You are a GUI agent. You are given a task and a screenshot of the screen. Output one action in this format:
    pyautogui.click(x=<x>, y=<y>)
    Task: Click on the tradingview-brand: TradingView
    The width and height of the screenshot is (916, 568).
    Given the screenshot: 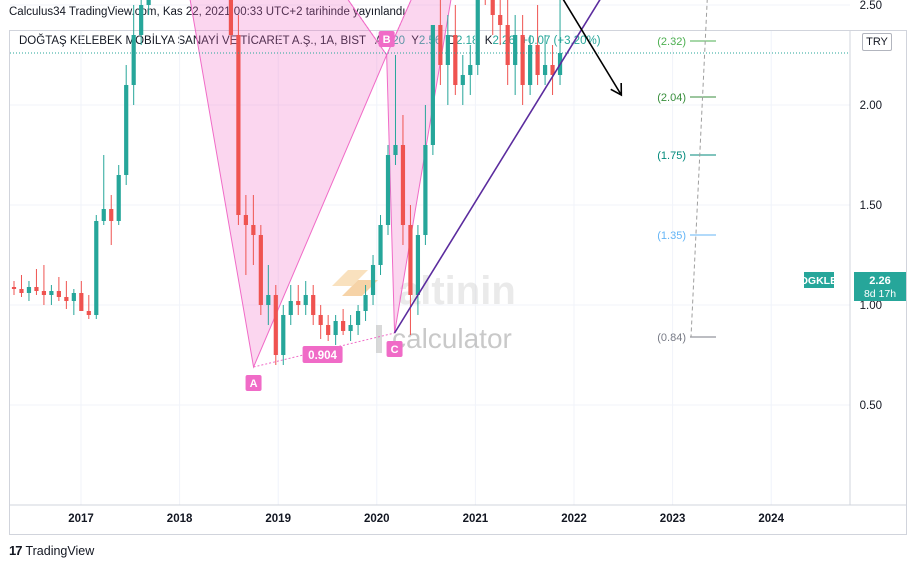 What is the action you would take?
    pyautogui.click(x=60, y=550)
    